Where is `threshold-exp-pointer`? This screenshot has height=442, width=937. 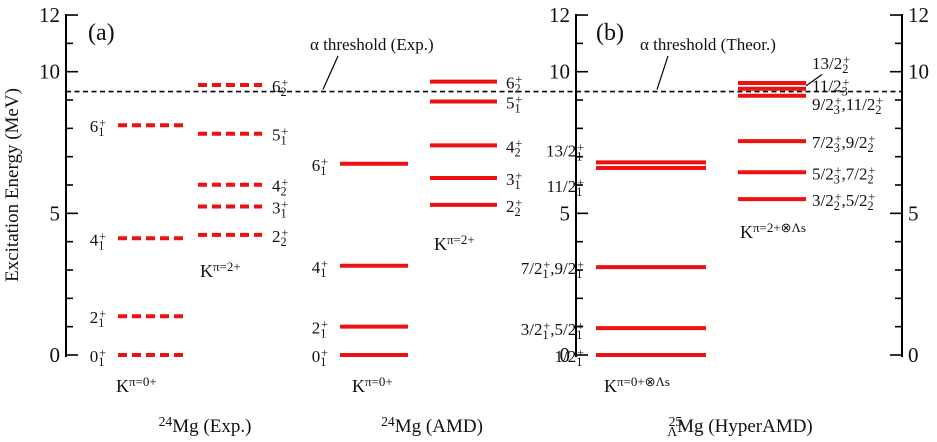 threshold-exp-pointer is located at coordinates (330, 72).